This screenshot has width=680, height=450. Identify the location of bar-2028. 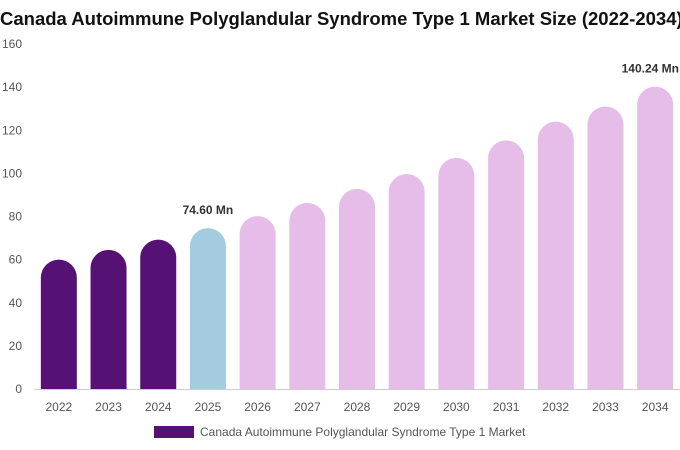
(357, 288).